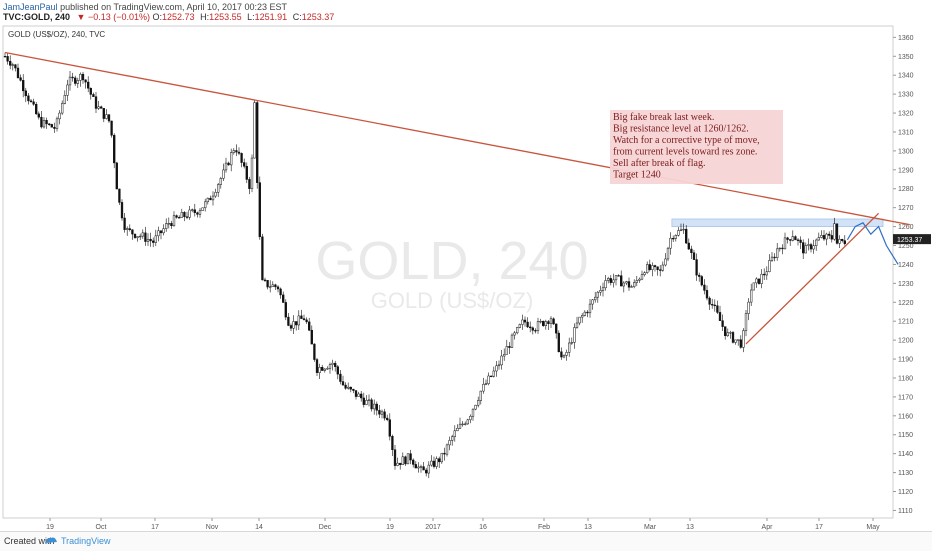  Describe the element at coordinates (650, 527) in the screenshot. I see `x-tick-label: Mar` at that location.